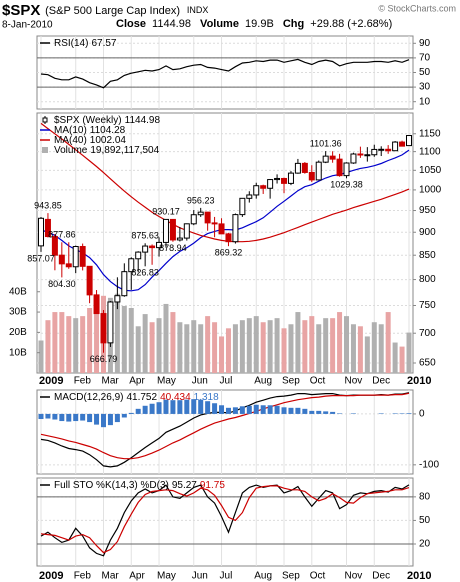 The image size is (460, 582). What do you see at coordinates (326, 144) in the screenshot?
I see `price-label: 1101.36` at bounding box center [326, 144].